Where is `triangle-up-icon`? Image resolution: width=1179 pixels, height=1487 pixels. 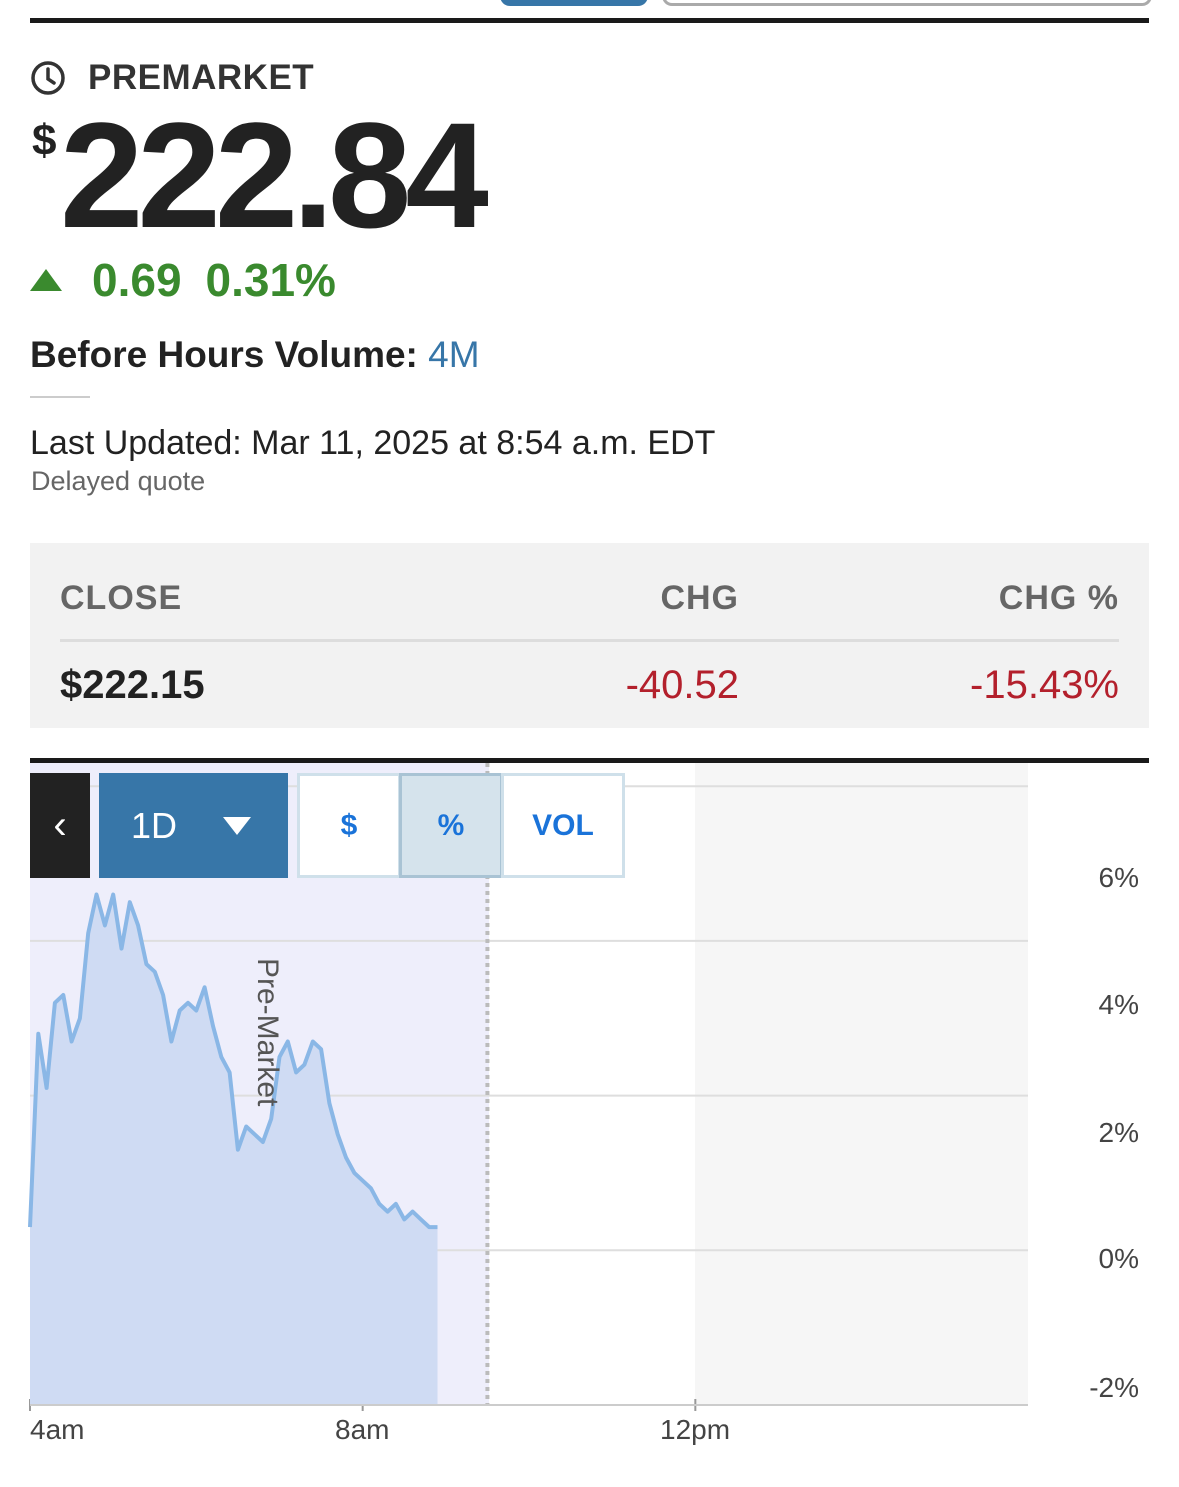
triangle-up-icon is located at coordinates (46, 280).